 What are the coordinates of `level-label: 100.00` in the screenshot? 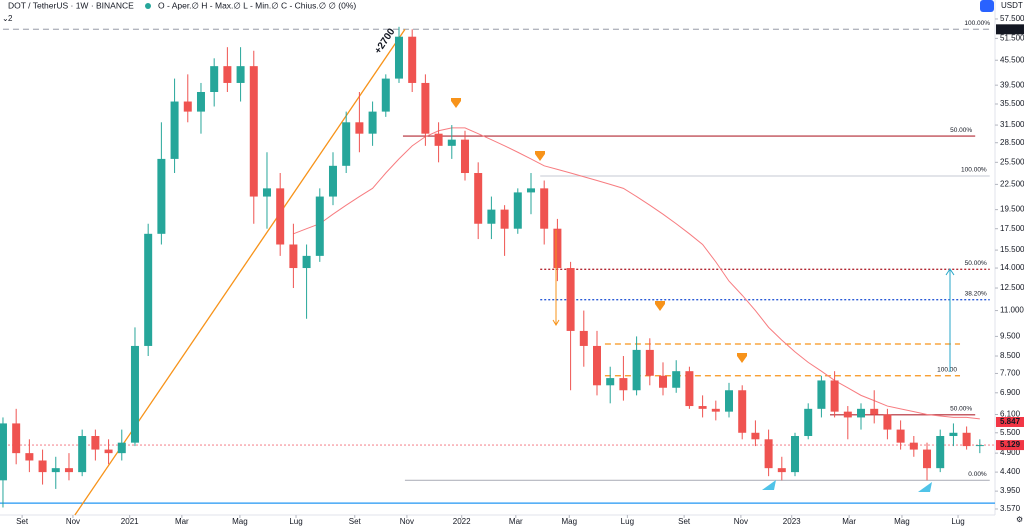 It's located at (947, 369).